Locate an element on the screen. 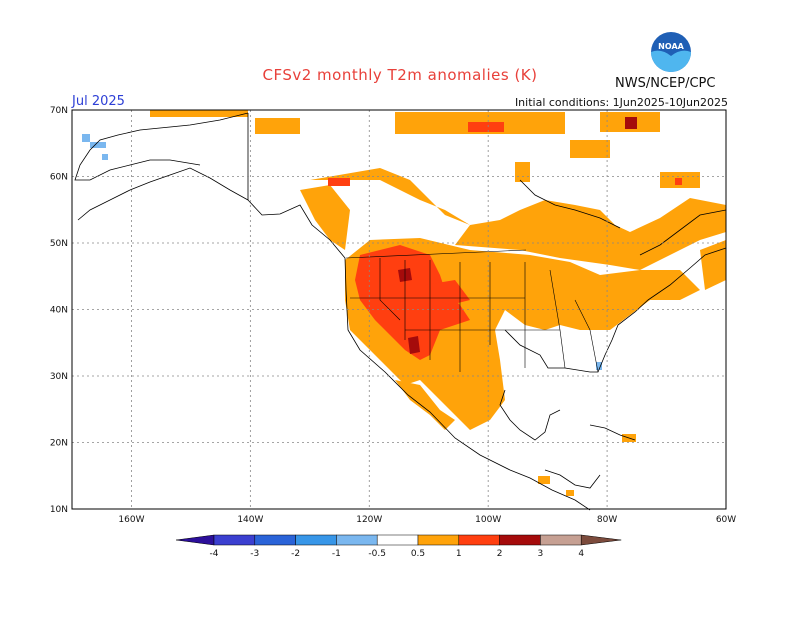  state-borders is located at coordinates (472, 311).